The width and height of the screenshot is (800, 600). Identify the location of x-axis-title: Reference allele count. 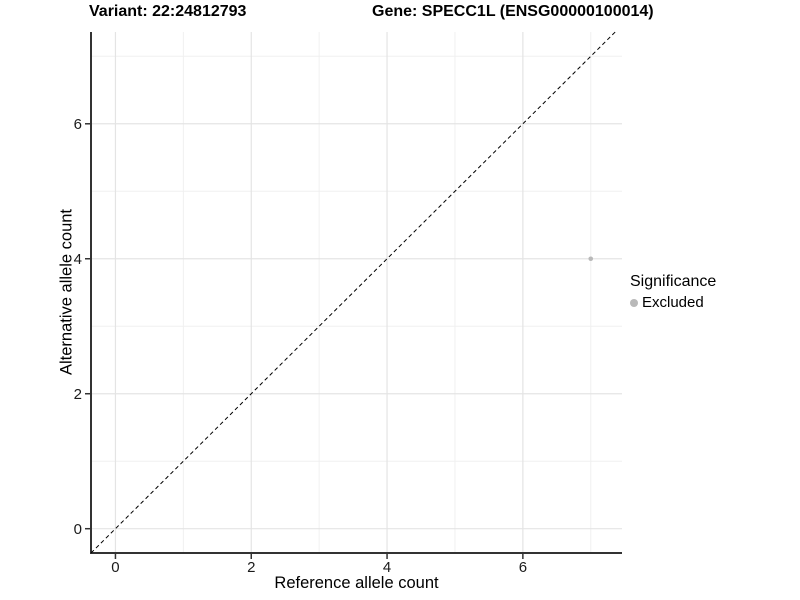
(356, 583).